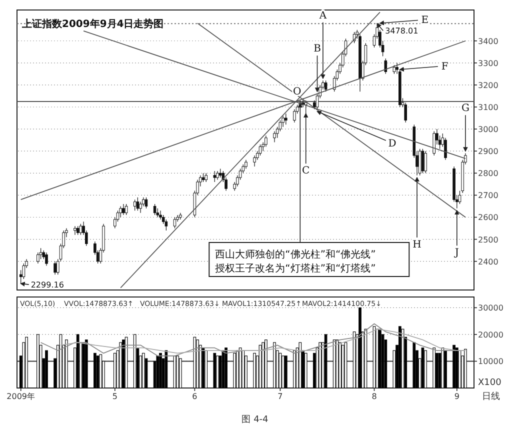 The width and height of the screenshot is (510, 433). I want to click on y-tick-label: 30000, so click(491, 308).